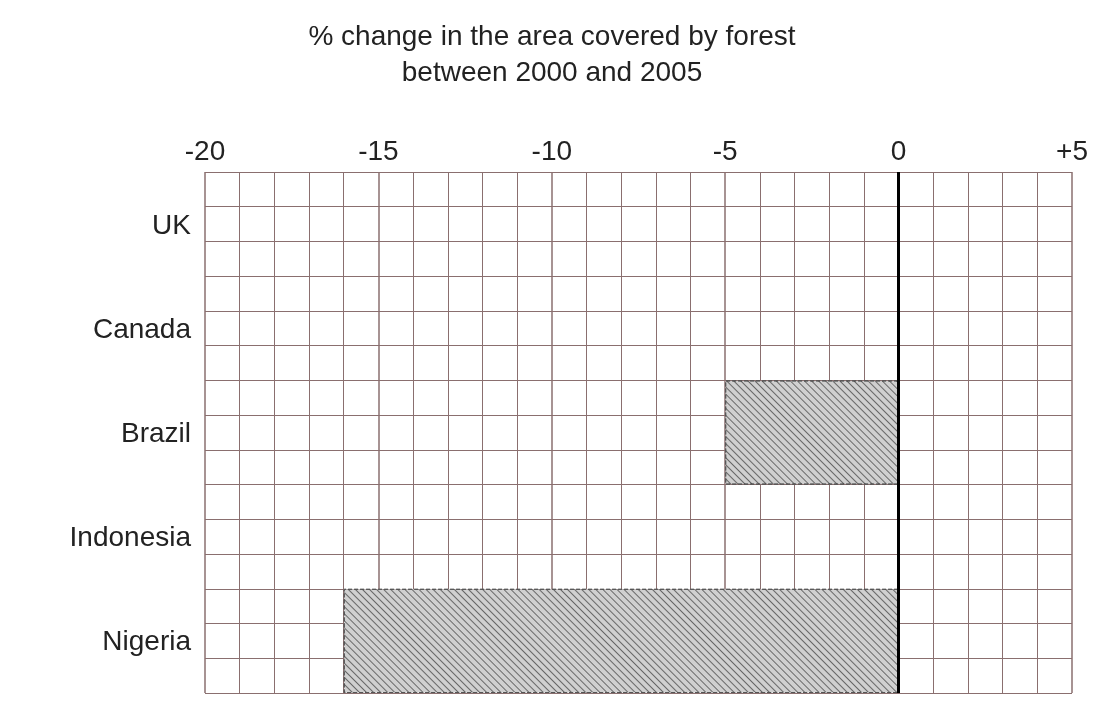 Image resolution: width=1104 pixels, height=705 pixels. What do you see at coordinates (130, 537) in the screenshot?
I see `y-tick-label: Indonesia` at bounding box center [130, 537].